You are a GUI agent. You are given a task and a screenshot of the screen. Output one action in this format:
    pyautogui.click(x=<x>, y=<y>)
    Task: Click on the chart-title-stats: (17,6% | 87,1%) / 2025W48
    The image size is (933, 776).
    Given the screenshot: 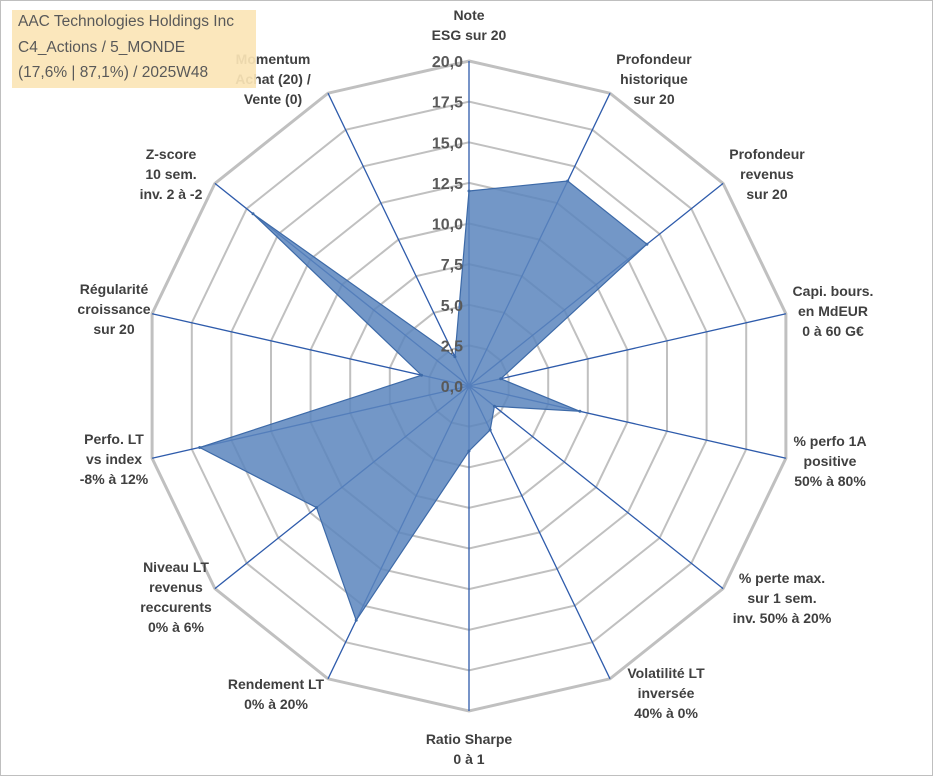 What is the action you would take?
    pyautogui.click(x=113, y=72)
    